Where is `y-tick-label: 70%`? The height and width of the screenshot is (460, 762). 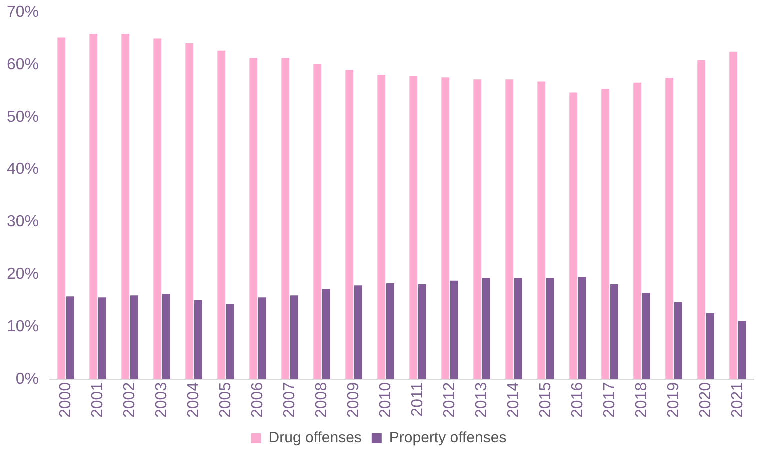
y-tick-label: 70% is located at coordinates (23, 13).